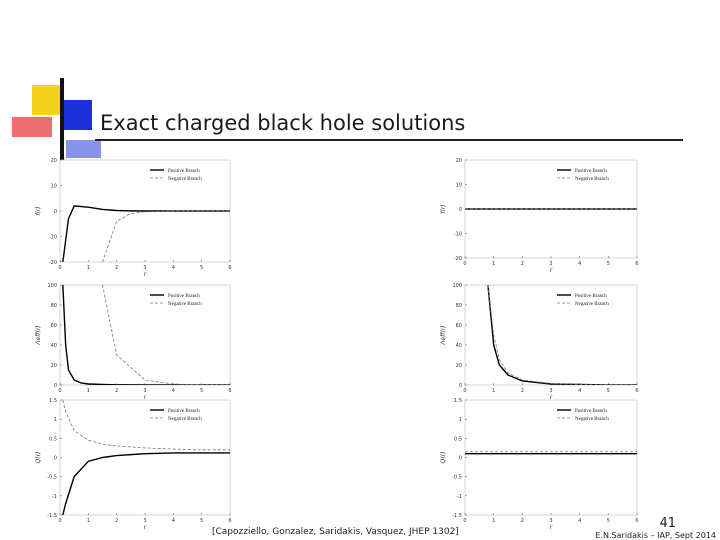 The width and height of the screenshot is (720, 540). What do you see at coordinates (459, 326) in the screenshot?
I see `y-tick-label: 60` at bounding box center [459, 326].